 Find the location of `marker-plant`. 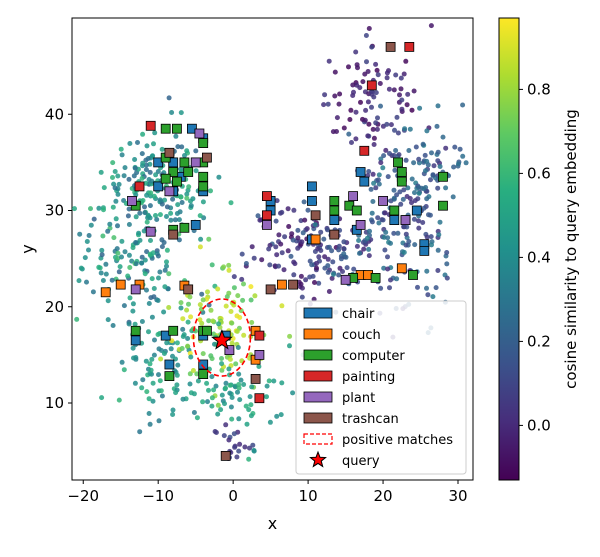

marker-plant is located at coordinates (132, 200).